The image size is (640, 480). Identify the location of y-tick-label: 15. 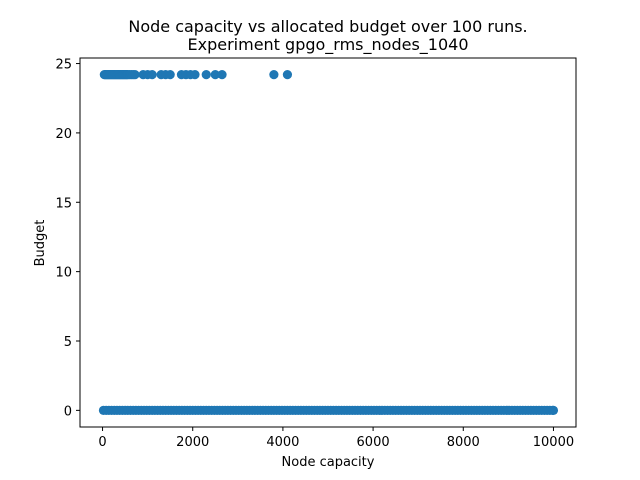
(63, 203).